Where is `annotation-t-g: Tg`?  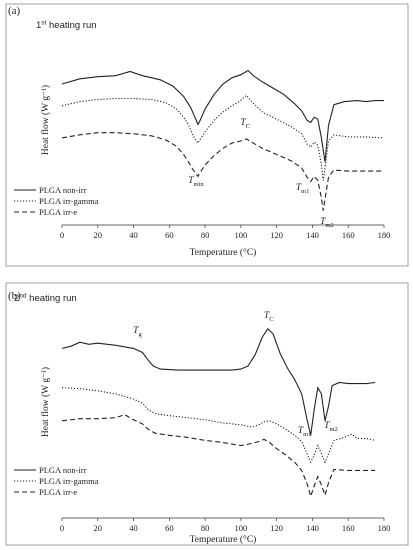
annotation-t-g: Tg is located at coordinates (137, 332).